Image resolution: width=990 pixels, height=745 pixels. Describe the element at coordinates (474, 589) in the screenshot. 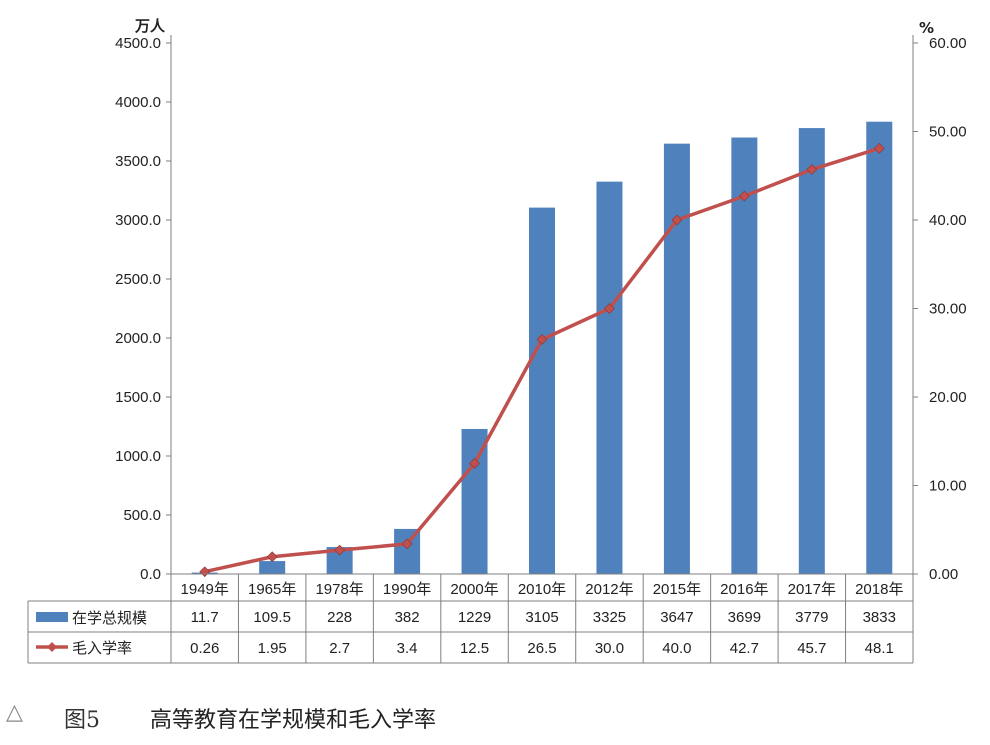

I see `x-tick-label: 2000年` at that location.